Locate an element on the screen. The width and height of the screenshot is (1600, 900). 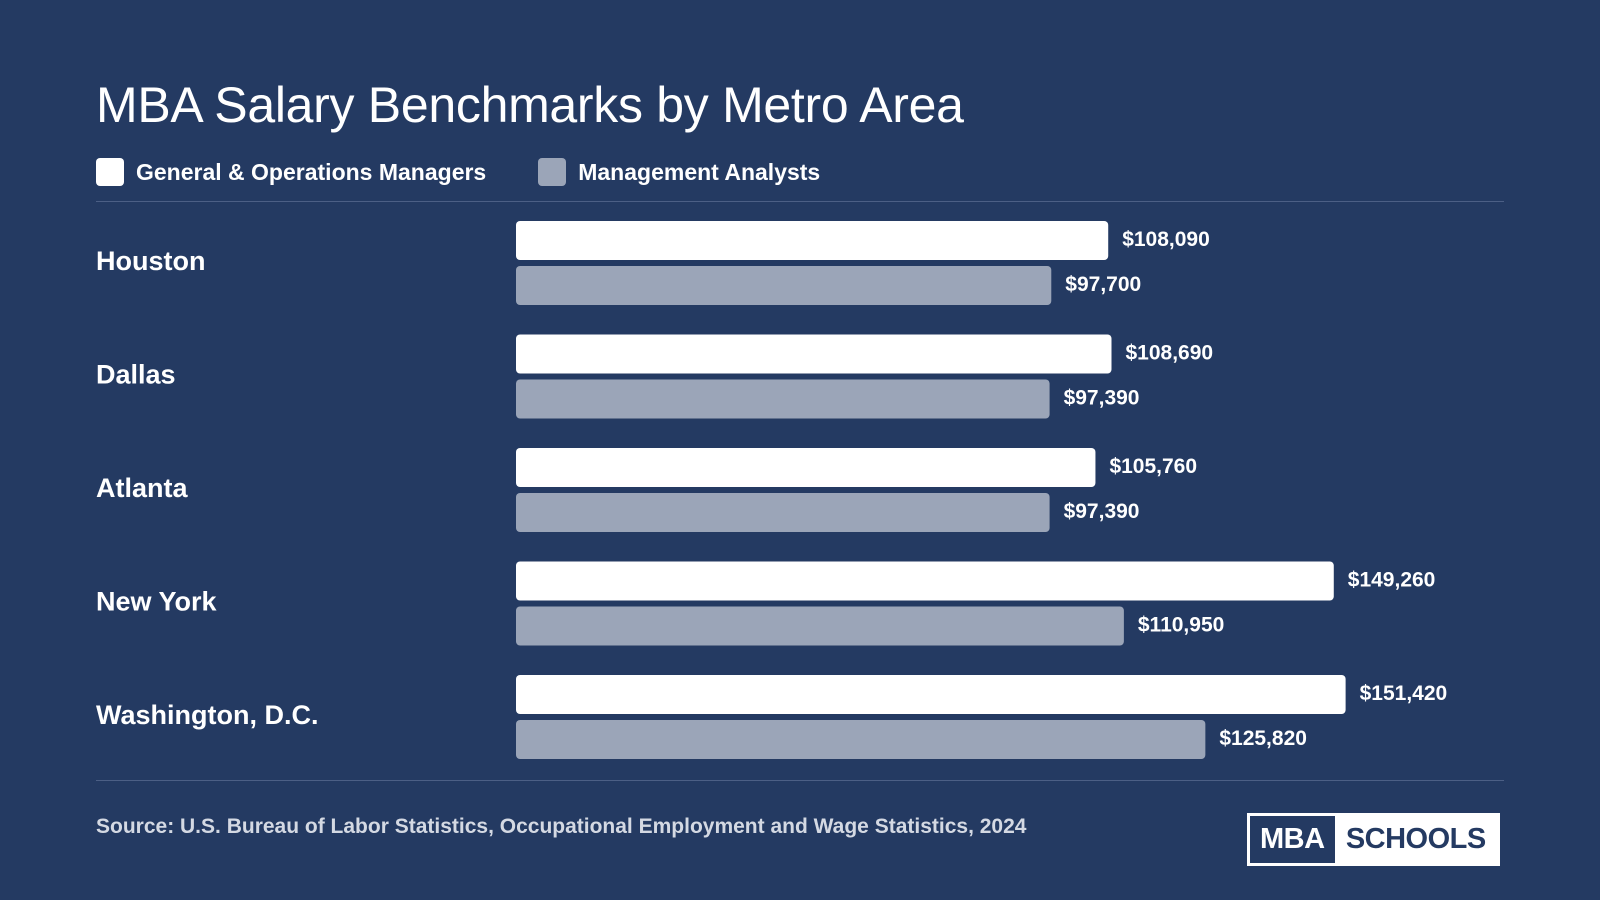
legend-item-managers: General & Operations Managers is located at coordinates (291, 172).